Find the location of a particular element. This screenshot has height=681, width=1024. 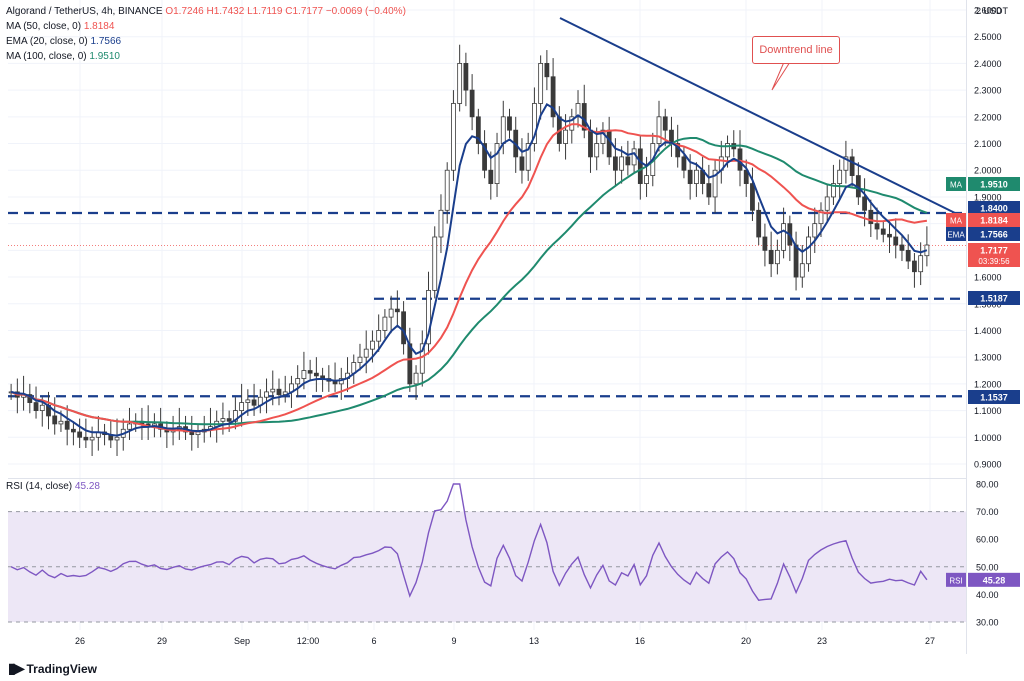

price-tick: 1.6000 is located at coordinates (988, 278).